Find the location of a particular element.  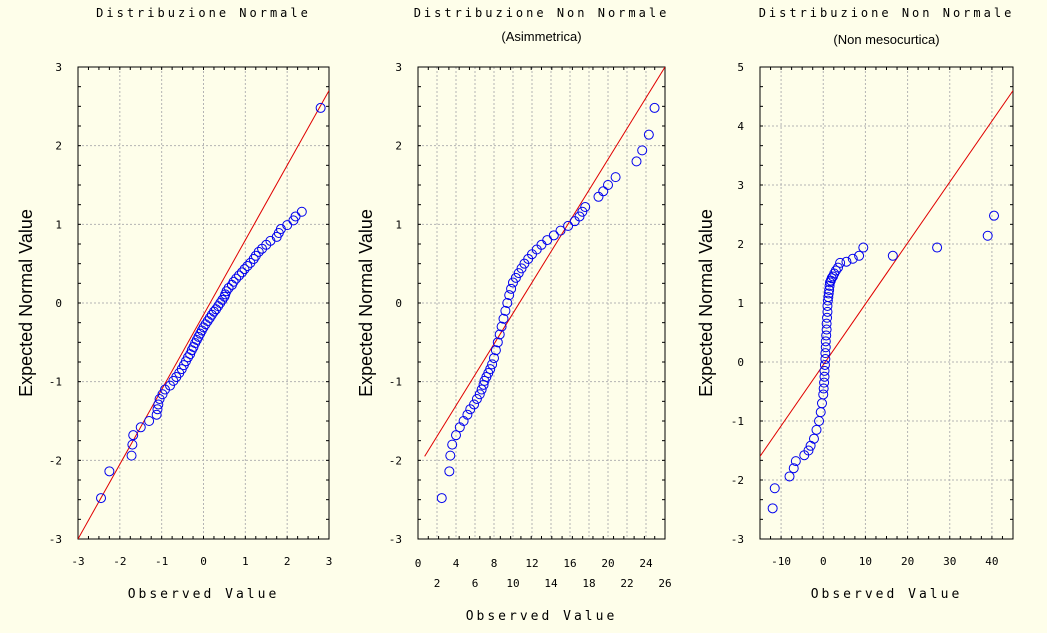

x-tick-label: 3 is located at coordinates (329, 561).